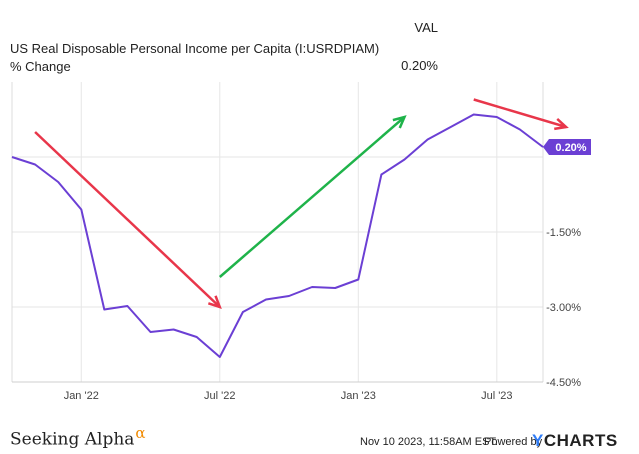 The height and width of the screenshot is (454, 639). I want to click on ycharts-y-mark: Y, so click(538, 440).